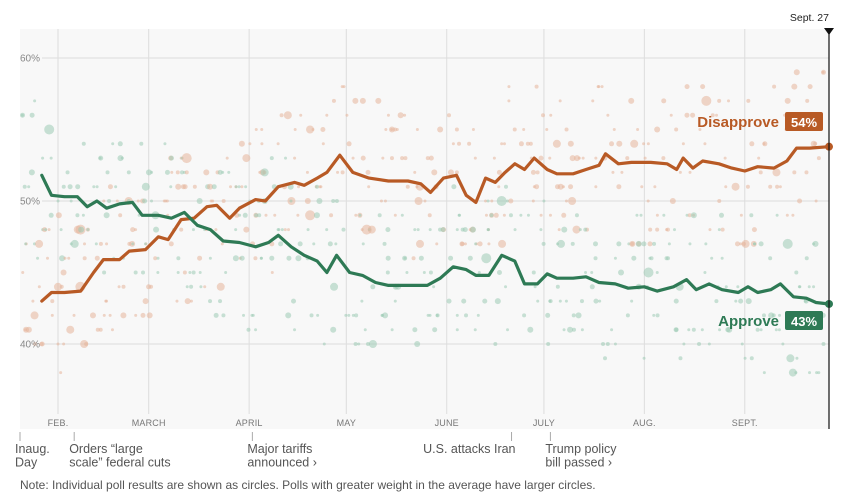  What do you see at coordinates (403, 423) in the screenshot?
I see `x-axis: FEB. MARCH APRIL MAY JUNE JULY AUG. SEPT.` at bounding box center [403, 423].